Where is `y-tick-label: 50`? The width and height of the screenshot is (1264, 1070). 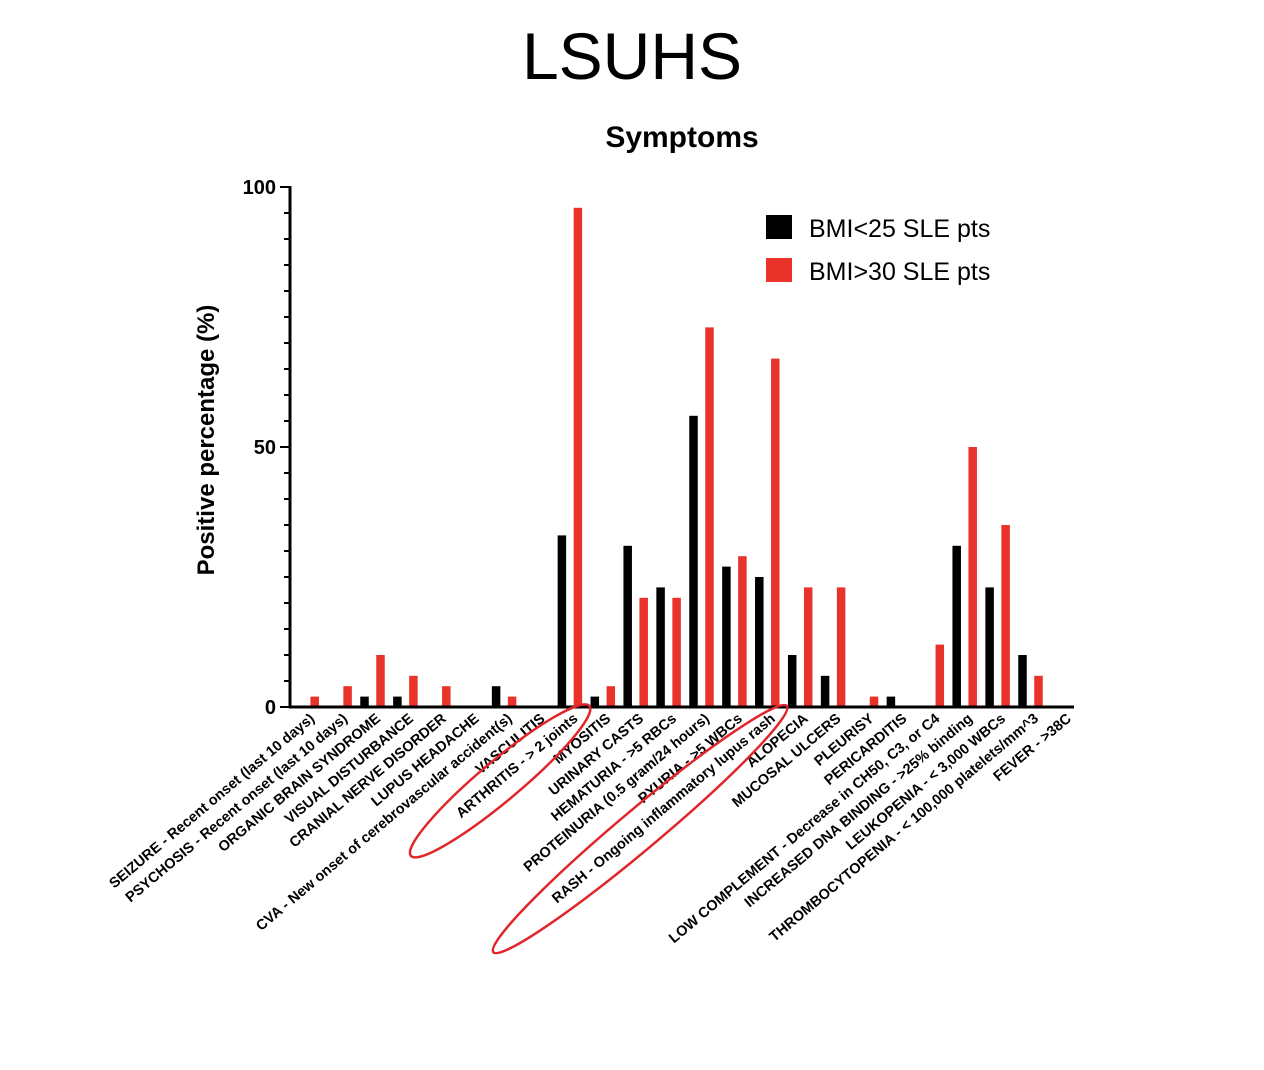 y-tick-label: 50 is located at coordinates (265, 448).